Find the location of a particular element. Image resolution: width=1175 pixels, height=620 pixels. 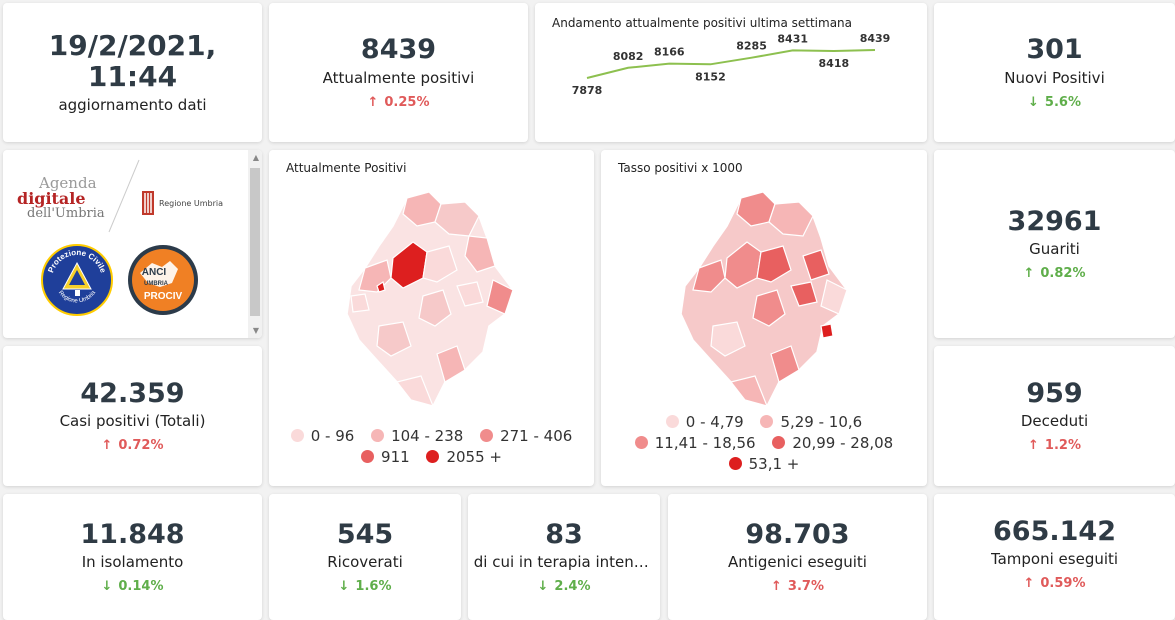

agenda-digitale-logo: Agenda digitale dell'Umbria is located at coordinates (61, 198).